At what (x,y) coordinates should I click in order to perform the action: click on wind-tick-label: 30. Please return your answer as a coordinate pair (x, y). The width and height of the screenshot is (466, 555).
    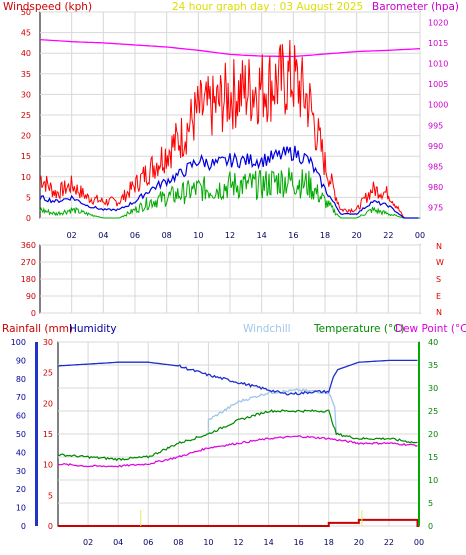
    Looking at the image, I should click on (26, 94).